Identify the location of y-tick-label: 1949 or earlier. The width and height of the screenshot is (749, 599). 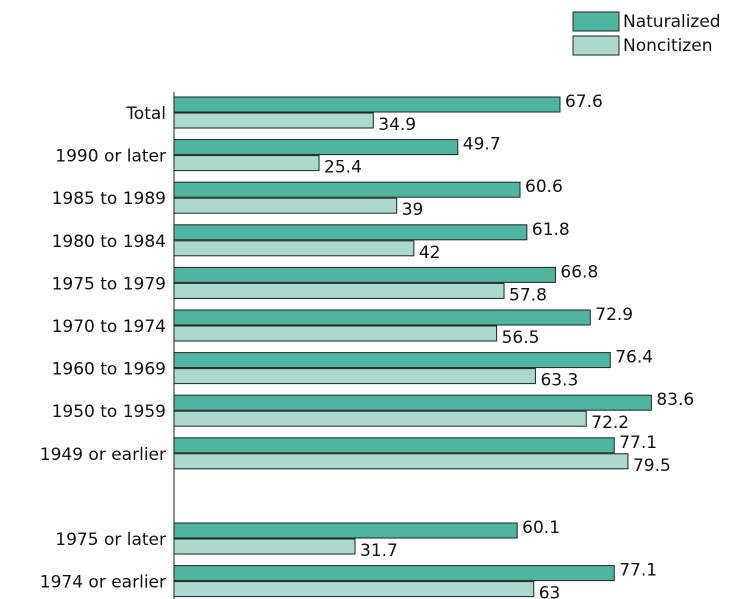
(103, 455).